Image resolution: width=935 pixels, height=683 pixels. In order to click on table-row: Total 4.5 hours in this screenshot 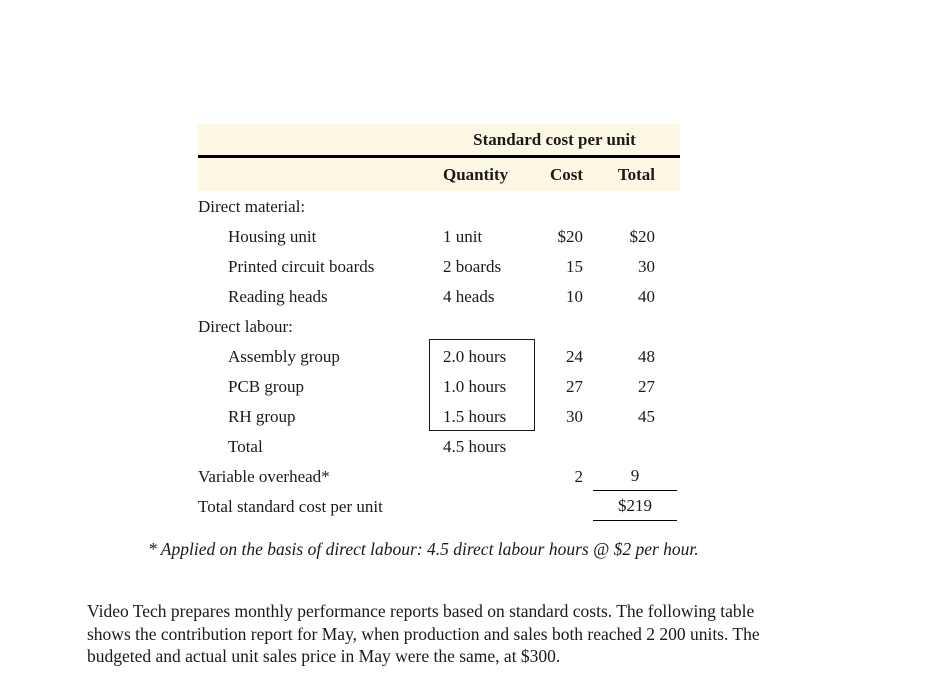, I will do `click(439, 446)`.